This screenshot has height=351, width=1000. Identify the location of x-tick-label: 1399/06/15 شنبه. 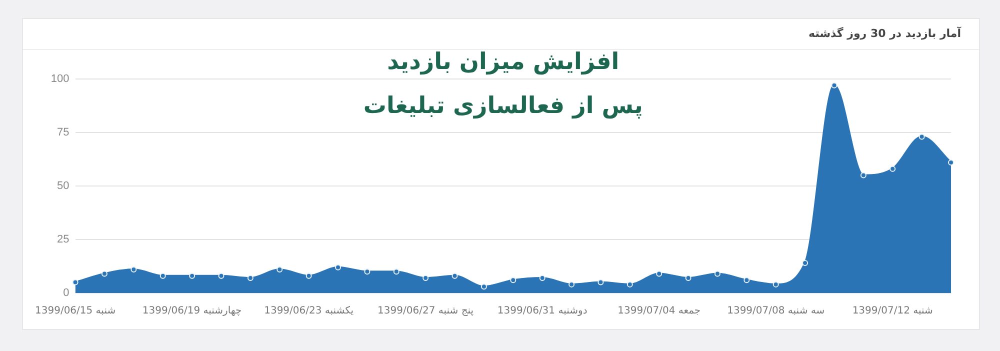
(75, 311).